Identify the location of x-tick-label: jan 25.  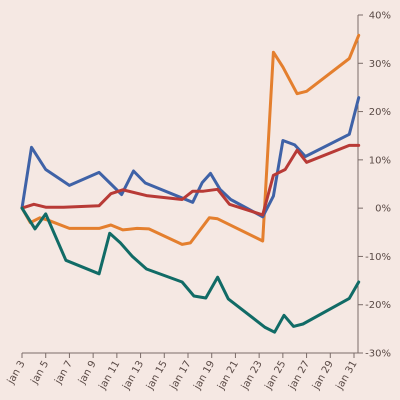
(276, 375).